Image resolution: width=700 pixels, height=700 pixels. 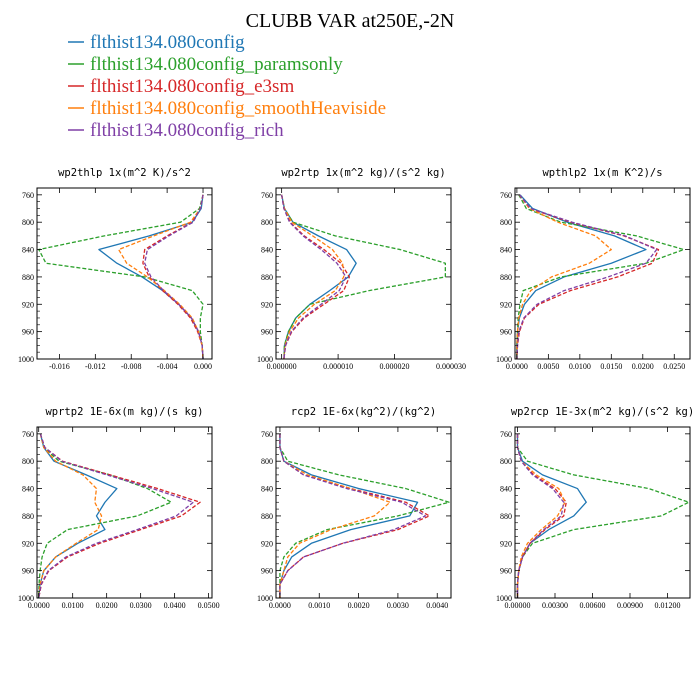 What do you see at coordinates (363, 173) in the screenshot?
I see `panel-title: wp2rtp 1x(m^2 kg)/(s^2 kg)` at bounding box center [363, 173].